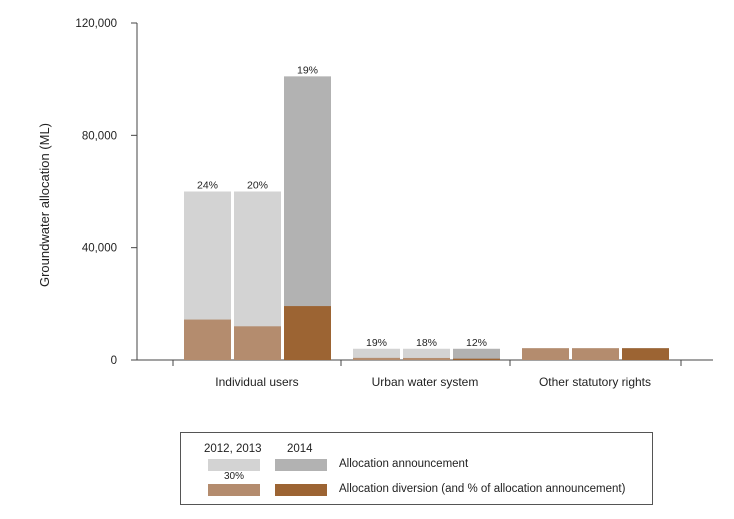  I want to click on y-tick-label: 0, so click(114, 361).